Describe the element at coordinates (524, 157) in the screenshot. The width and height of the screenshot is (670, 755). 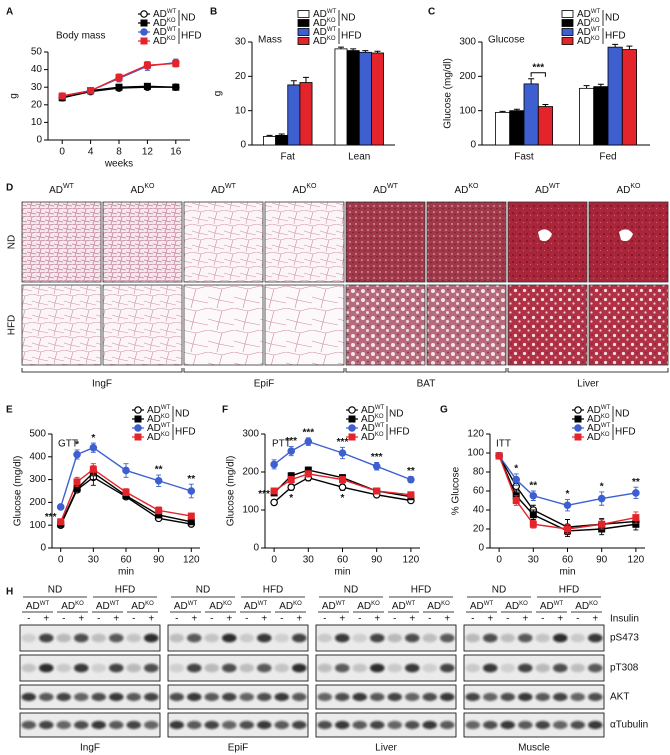
I see `x-tick-label: Fast` at that location.